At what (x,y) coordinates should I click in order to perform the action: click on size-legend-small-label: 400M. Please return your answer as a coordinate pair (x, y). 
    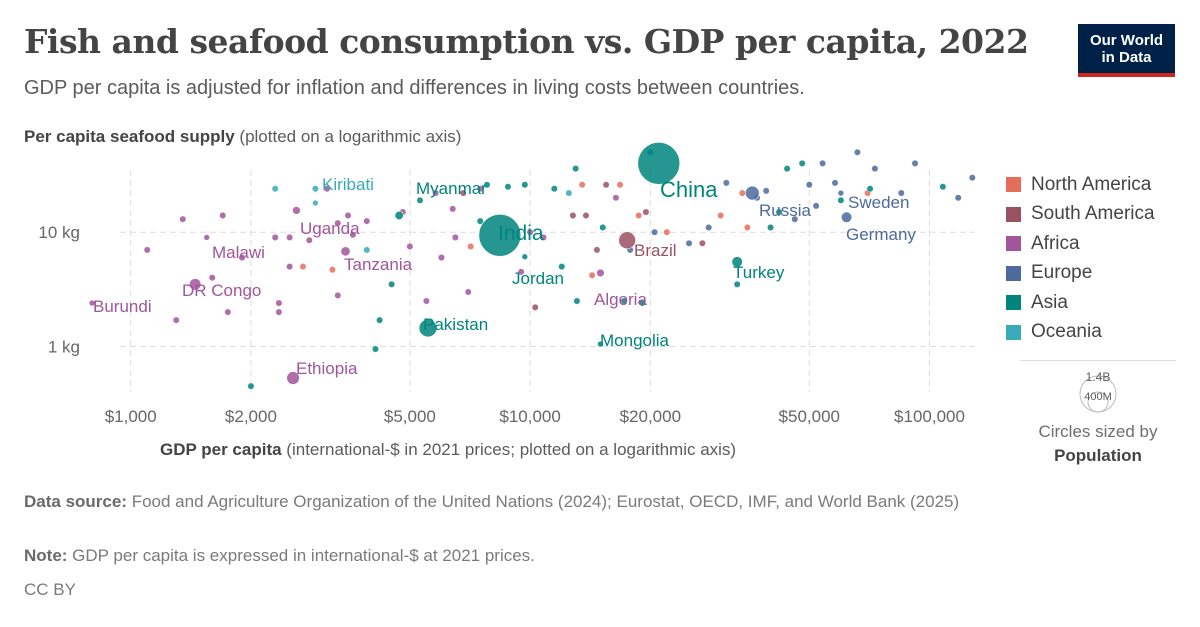
    Looking at the image, I should click on (1098, 397).